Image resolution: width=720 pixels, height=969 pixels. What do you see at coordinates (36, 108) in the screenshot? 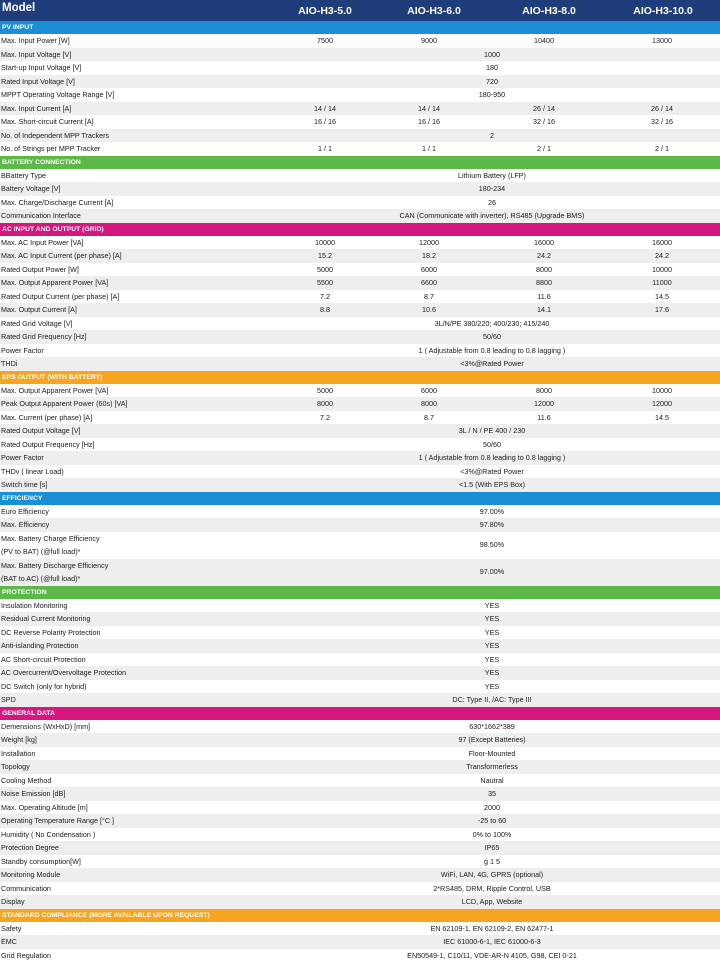
I see `spec-label: Max. Input Current [A]` at bounding box center [36, 108].